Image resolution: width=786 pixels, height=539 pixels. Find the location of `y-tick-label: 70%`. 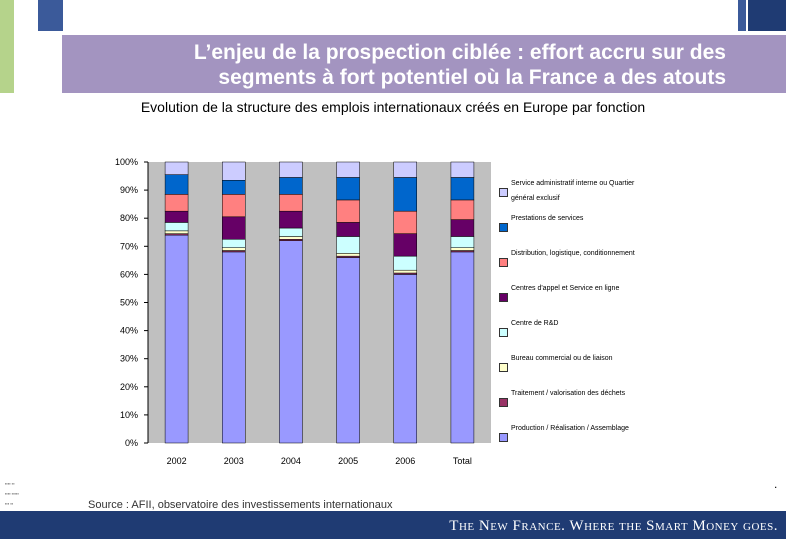

y-tick-label: 70% is located at coordinates (129, 246).